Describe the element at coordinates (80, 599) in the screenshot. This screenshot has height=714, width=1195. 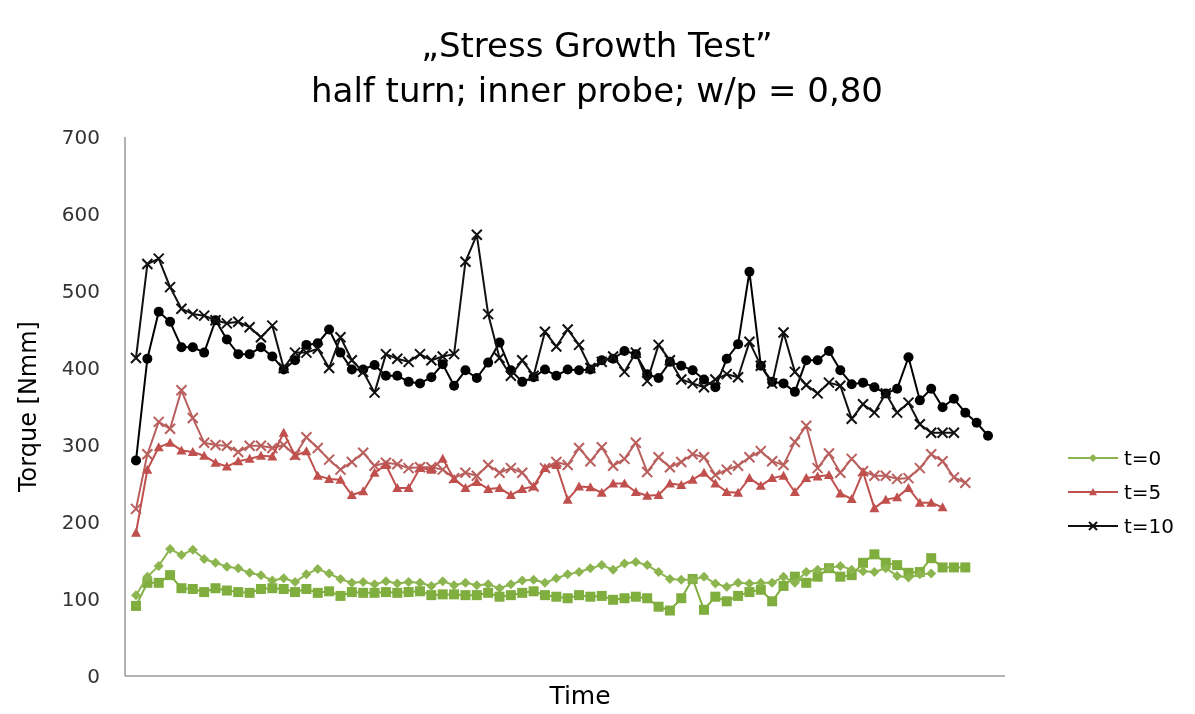
I see `y-tick-label: 100` at that location.